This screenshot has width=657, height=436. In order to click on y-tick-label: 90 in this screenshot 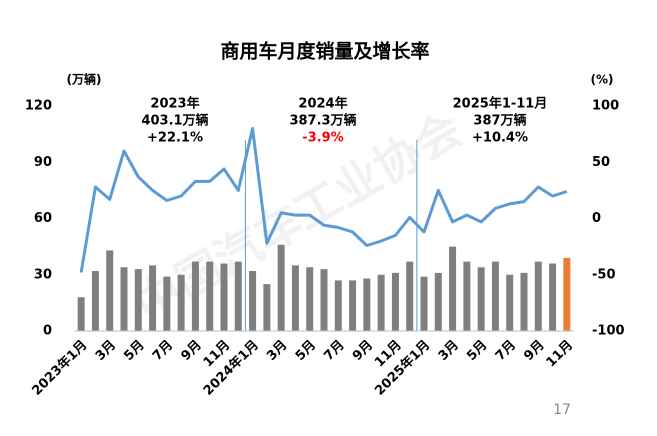, I will do `click(43, 162)`.